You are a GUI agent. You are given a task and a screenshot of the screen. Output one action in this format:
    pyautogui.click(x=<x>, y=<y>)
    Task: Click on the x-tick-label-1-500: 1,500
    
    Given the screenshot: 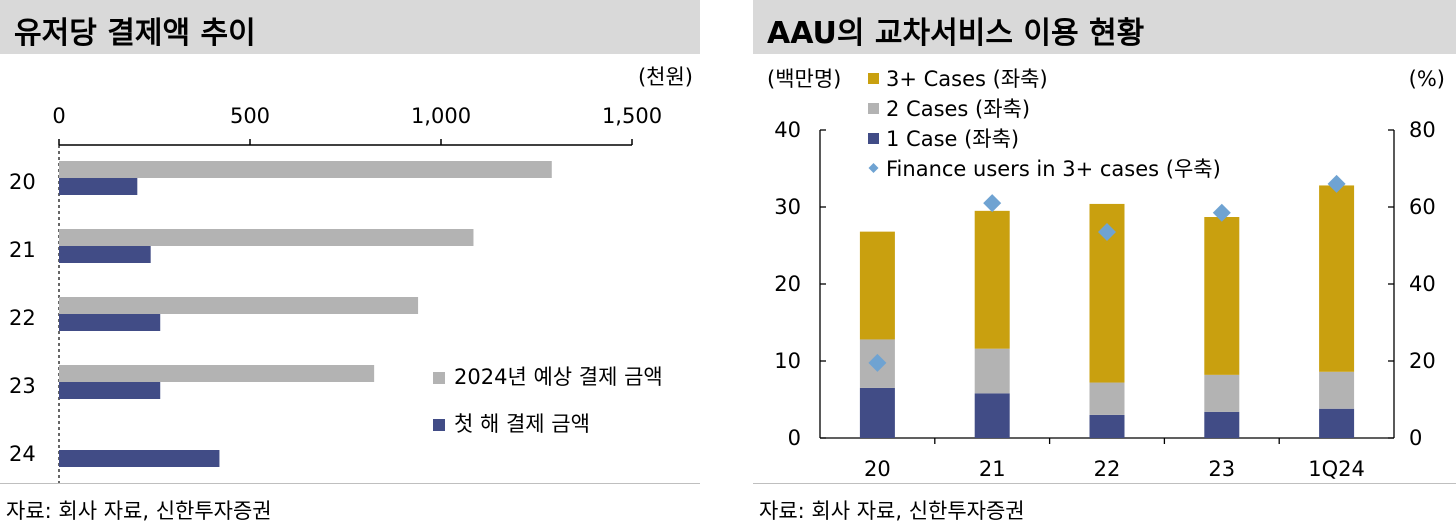 What is the action you would take?
    pyautogui.click(x=632, y=116)
    